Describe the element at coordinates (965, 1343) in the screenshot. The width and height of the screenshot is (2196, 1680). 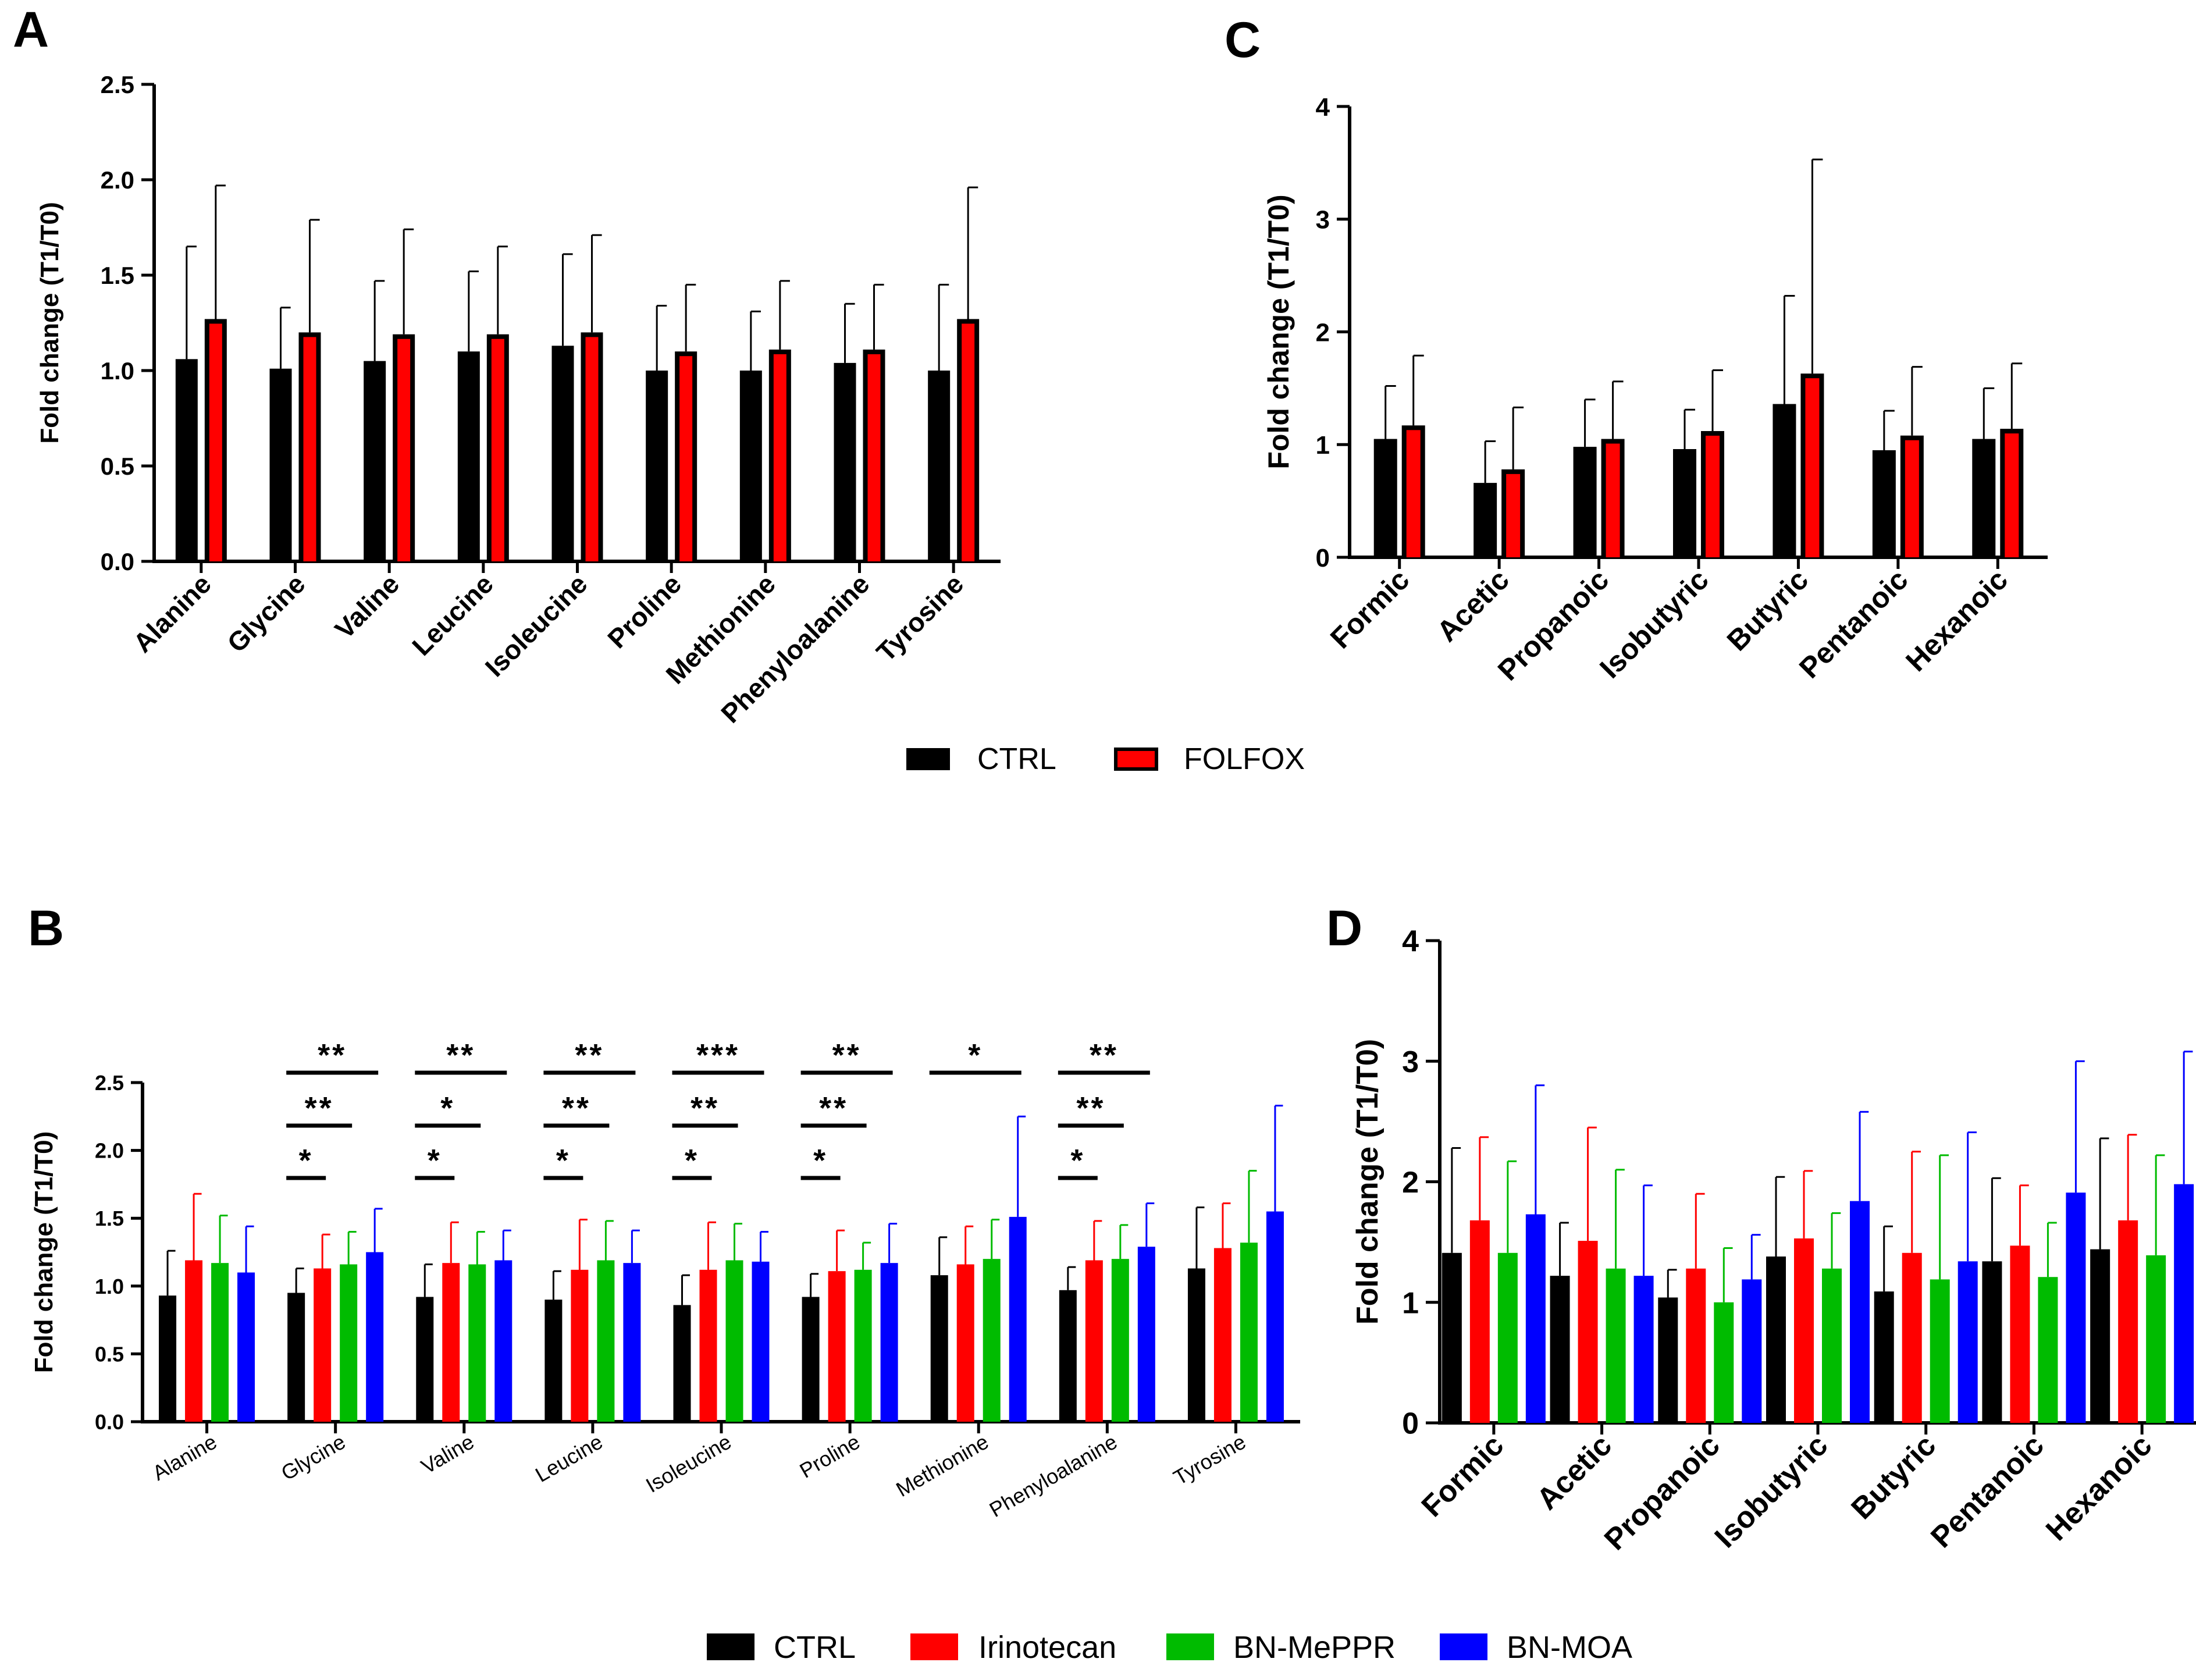
I see `bar-irinotecan-methionine` at that location.